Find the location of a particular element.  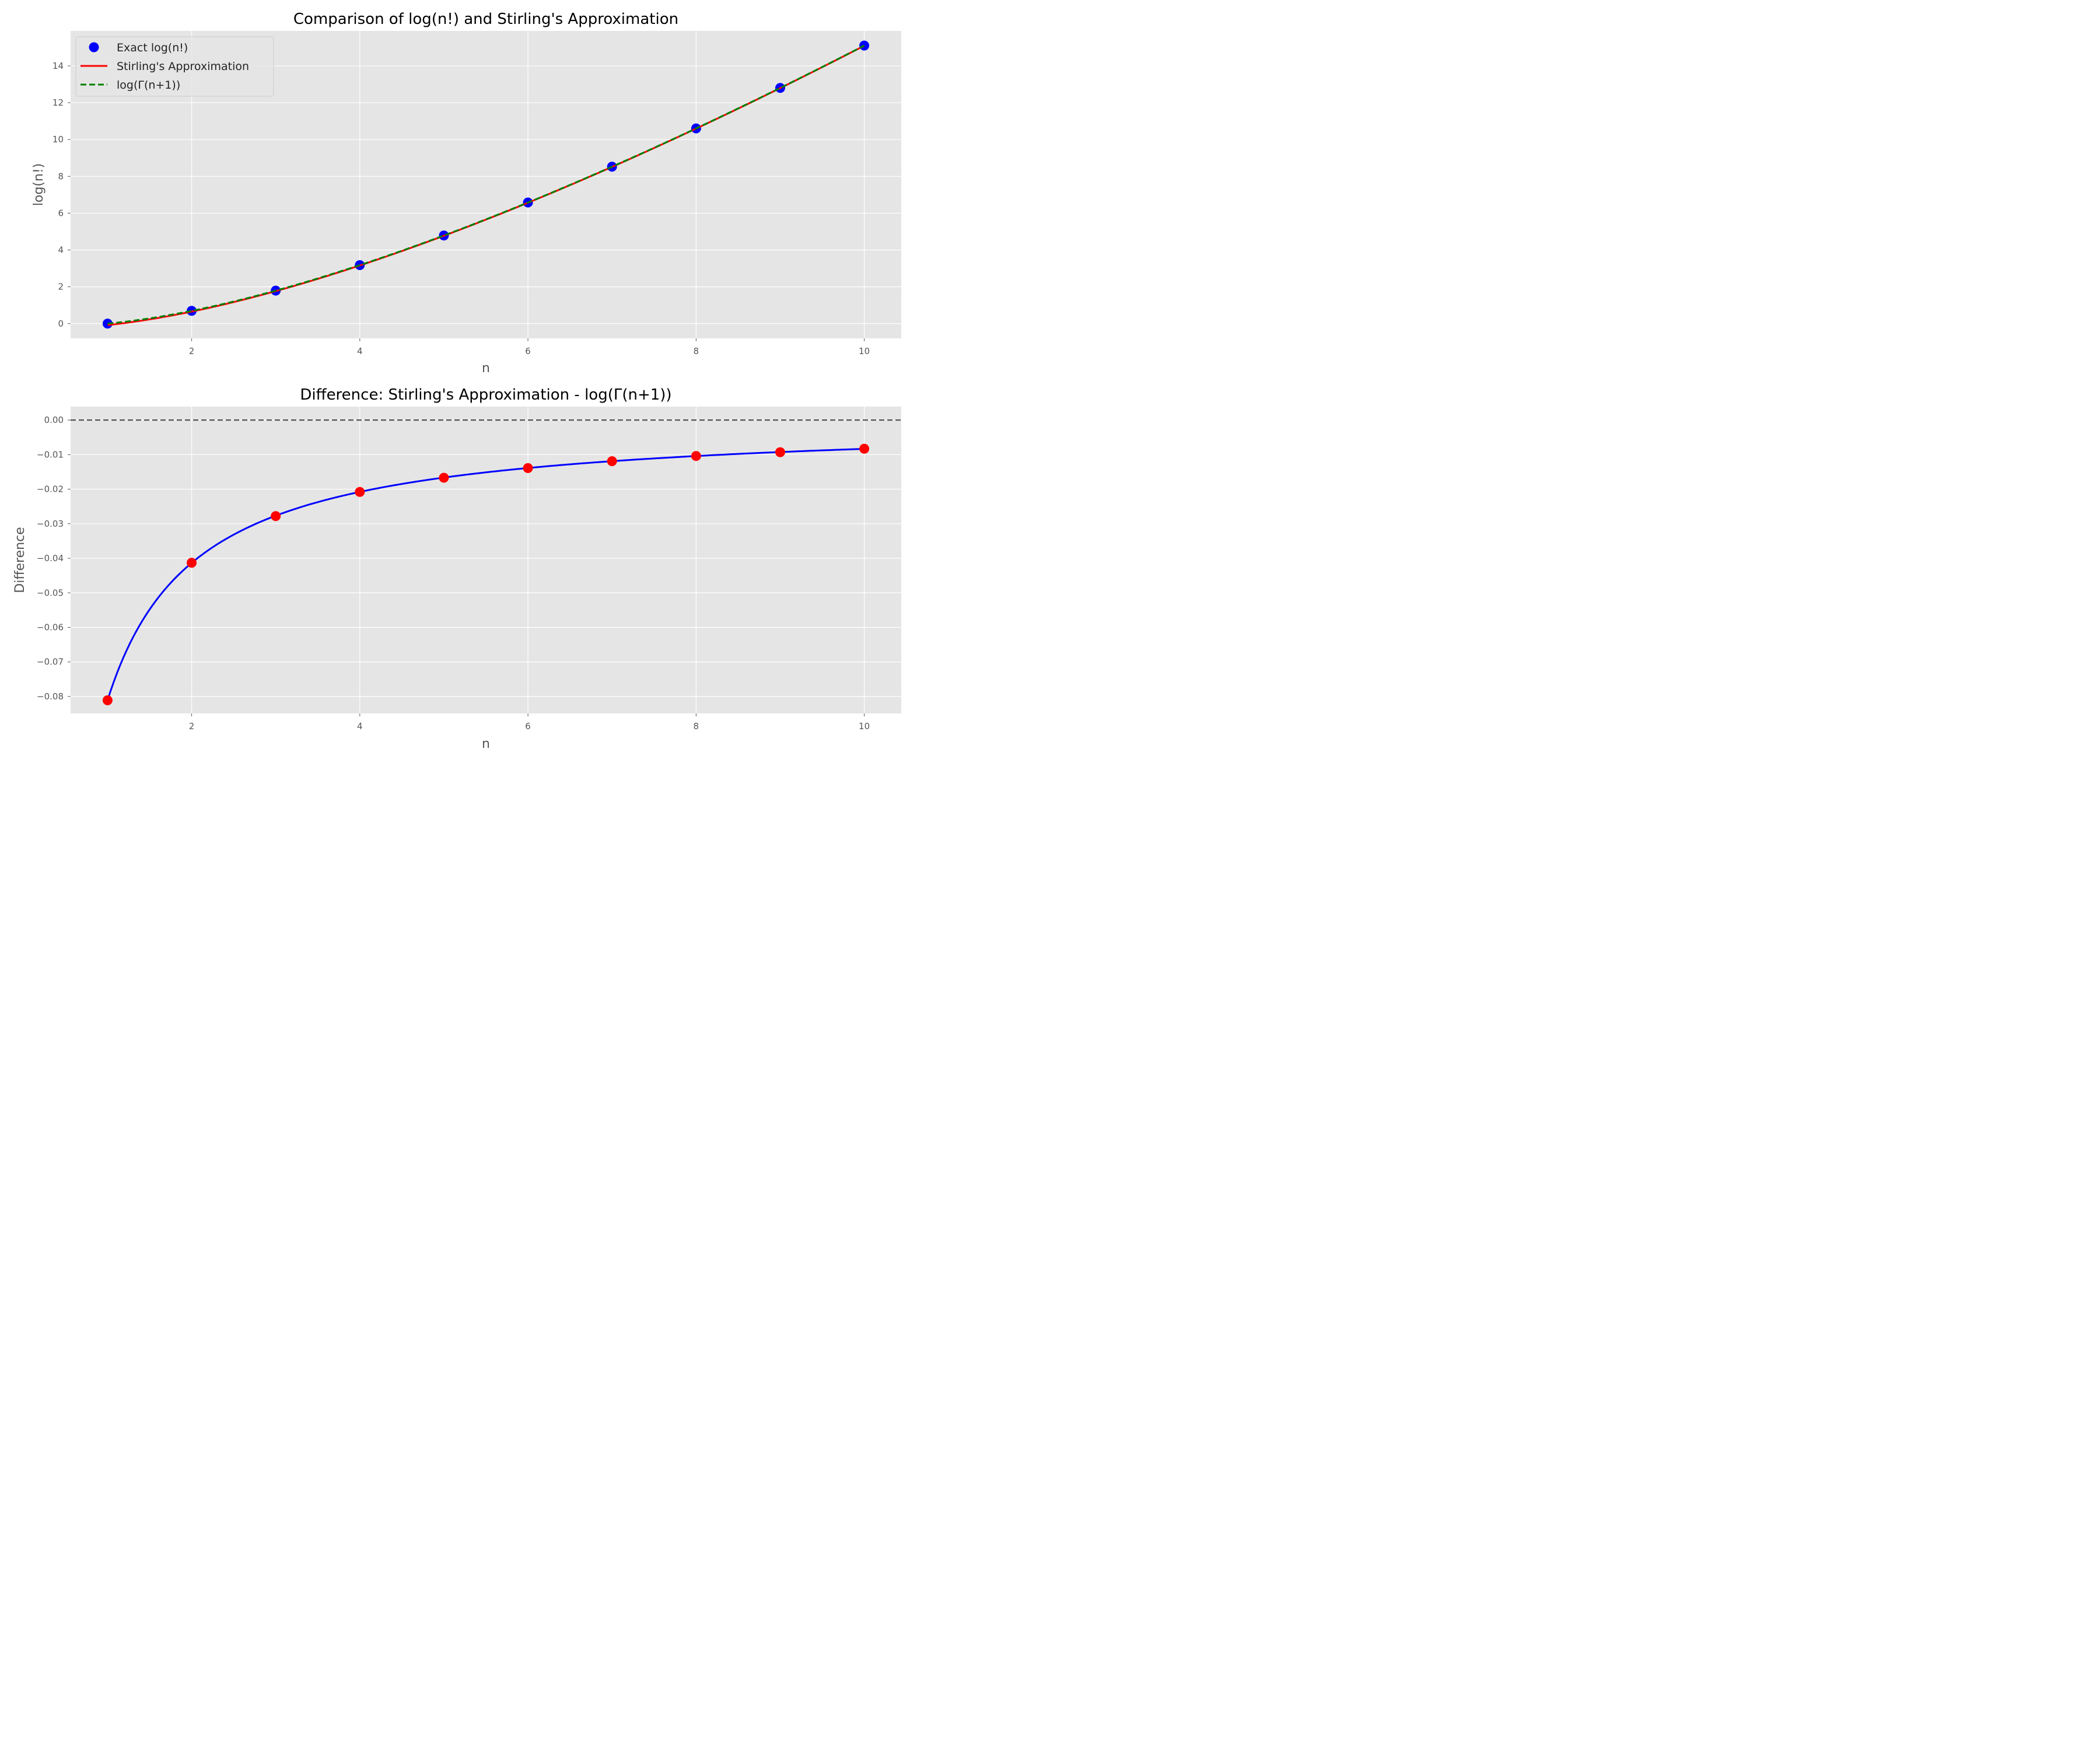

y-tick-label: 2 is located at coordinates (61, 287).